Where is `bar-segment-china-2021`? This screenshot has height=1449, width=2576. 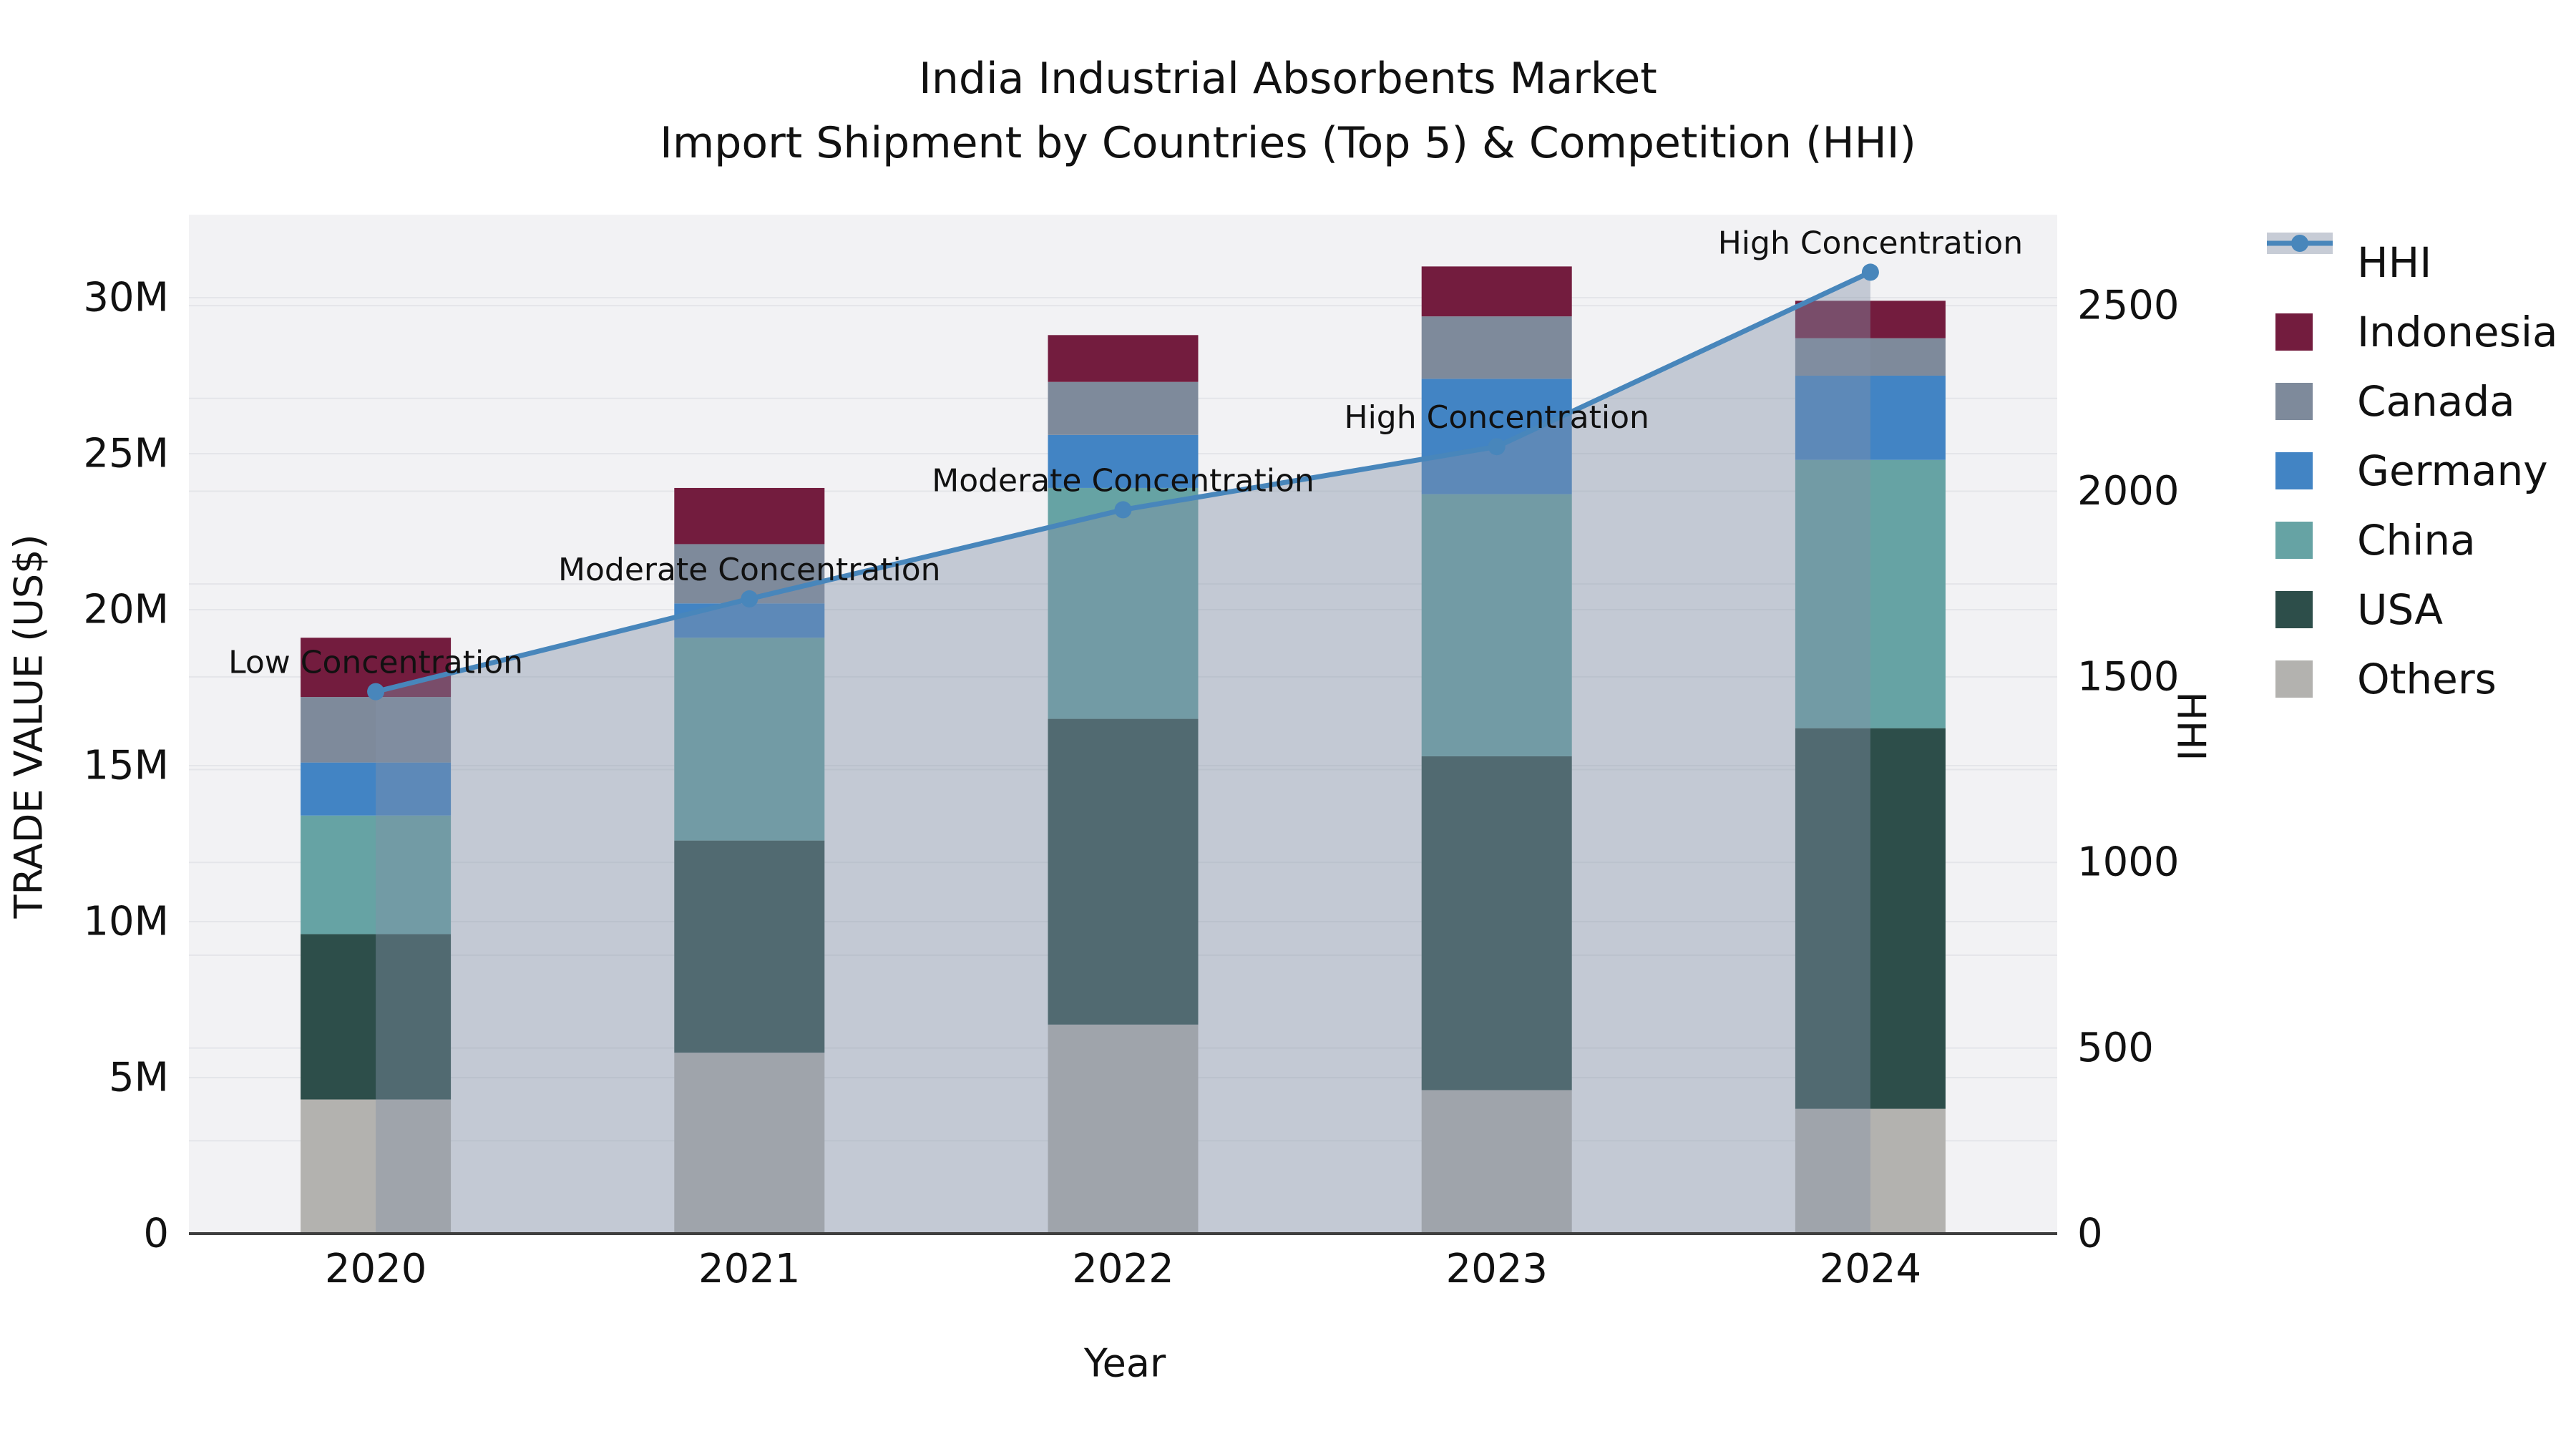
bar-segment-china-2021 is located at coordinates (749, 739).